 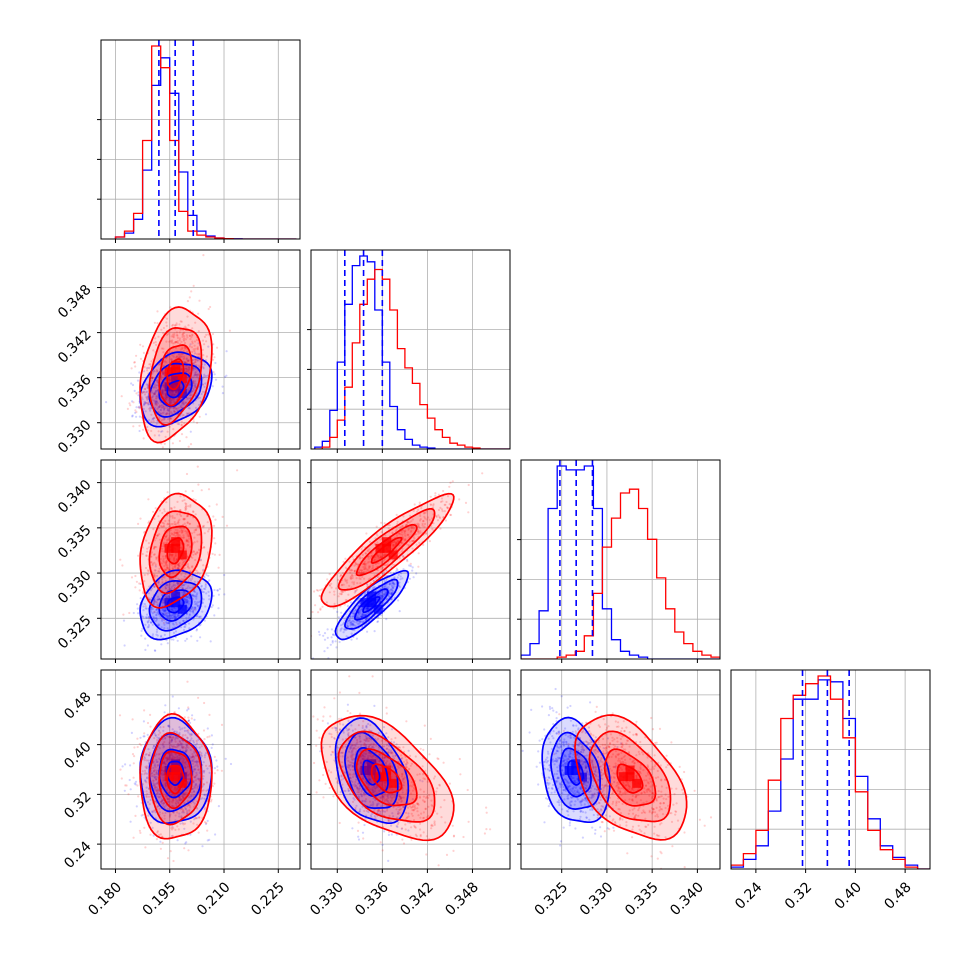 I want to click on panel-frame, so click(x=200, y=139).